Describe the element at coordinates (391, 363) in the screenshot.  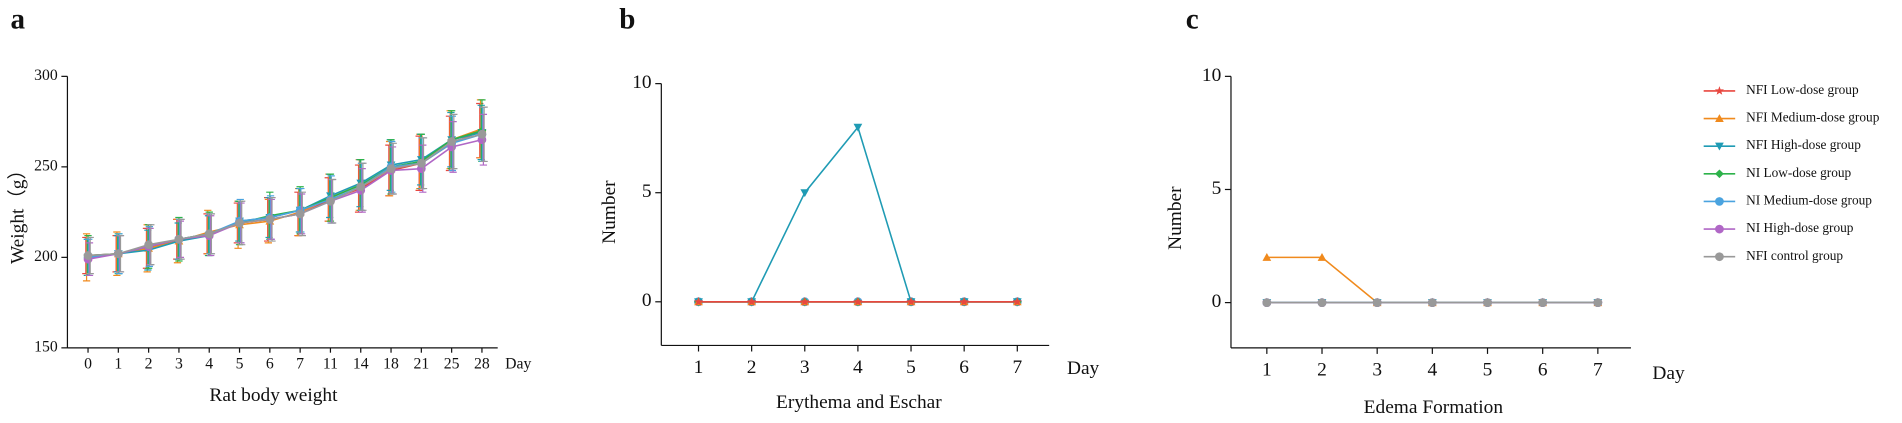
I see `x-tick-label: 18` at that location.